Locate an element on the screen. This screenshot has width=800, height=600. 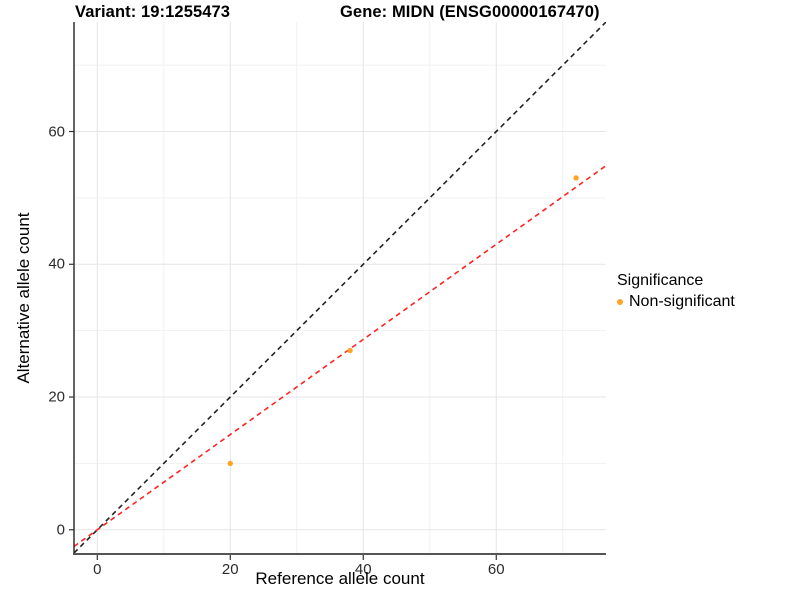
y-tick-label: 60 is located at coordinates (56, 132).